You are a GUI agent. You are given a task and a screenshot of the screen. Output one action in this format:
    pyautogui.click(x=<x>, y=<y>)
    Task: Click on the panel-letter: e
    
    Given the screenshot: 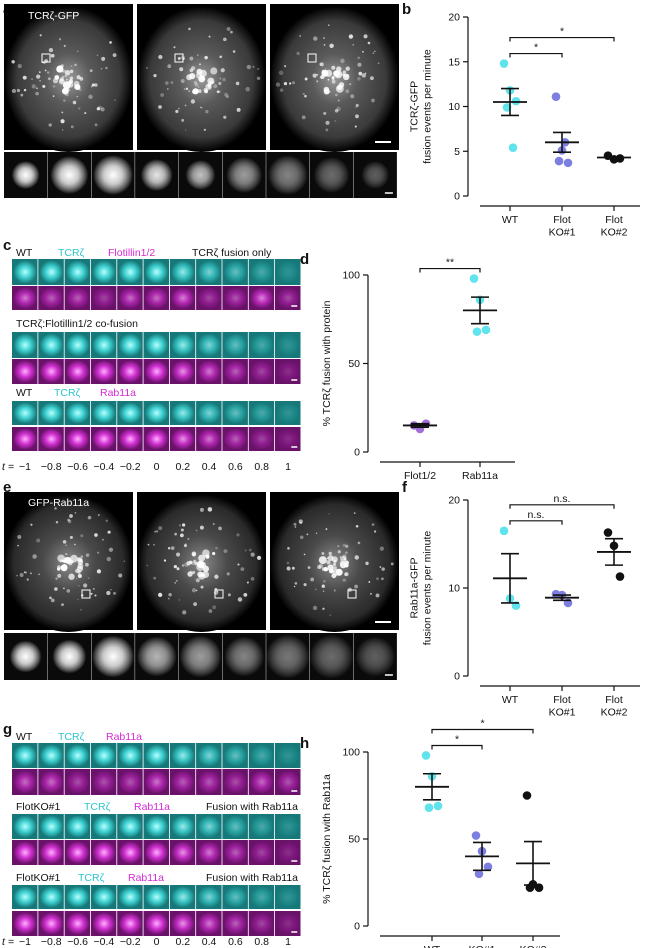 What is the action you would take?
    pyautogui.click(x=7, y=487)
    